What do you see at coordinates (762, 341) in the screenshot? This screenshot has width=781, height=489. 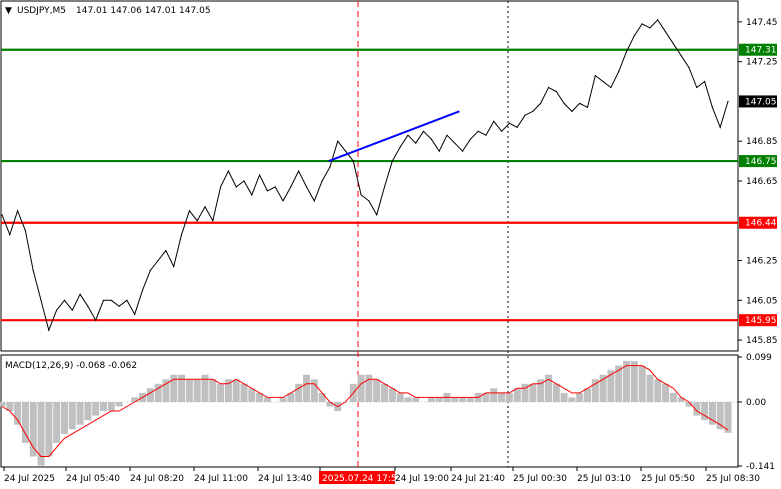 I see `y-tick-label: 145.85` at bounding box center [762, 341].